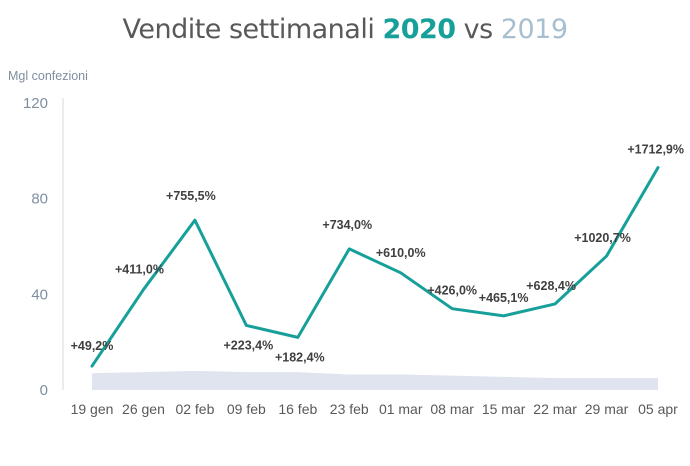  I want to click on data-label-22-mar: +628,4%, so click(551, 286).